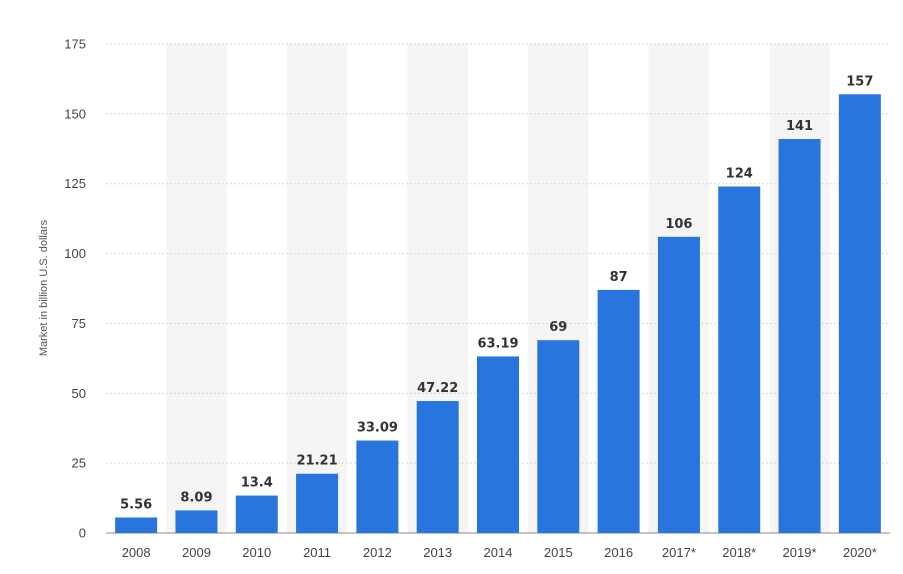 Image resolution: width=903 pixels, height=574 pixels. I want to click on x-tick-label: 2012, so click(377, 552).